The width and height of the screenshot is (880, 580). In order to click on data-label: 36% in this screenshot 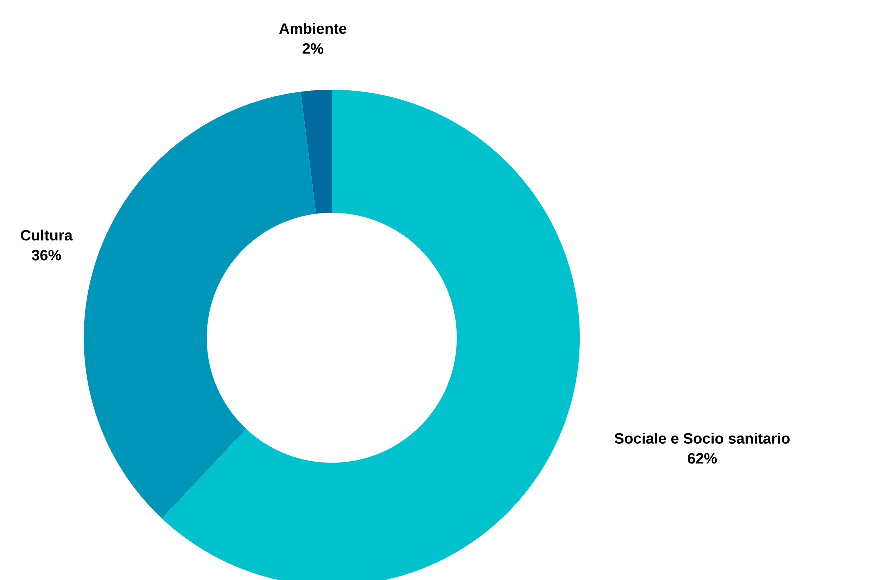, I will do `click(47, 255)`.